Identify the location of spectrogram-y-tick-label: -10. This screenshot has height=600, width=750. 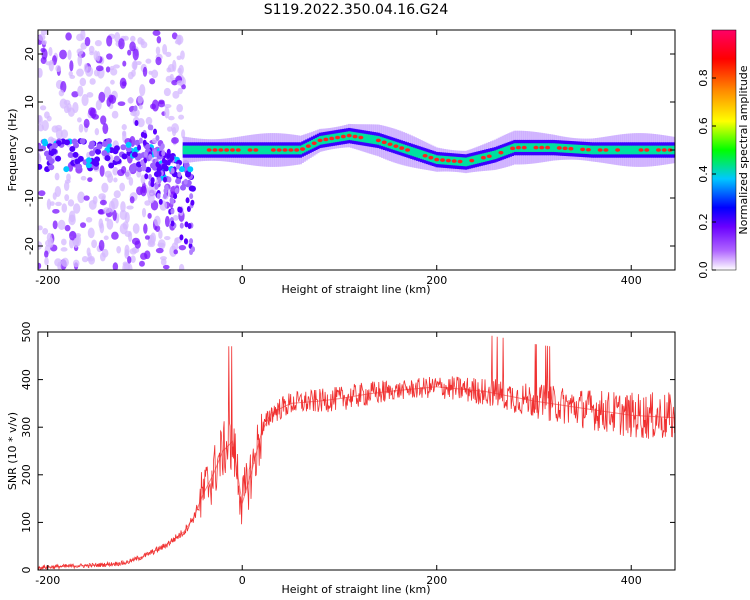
(29, 198).